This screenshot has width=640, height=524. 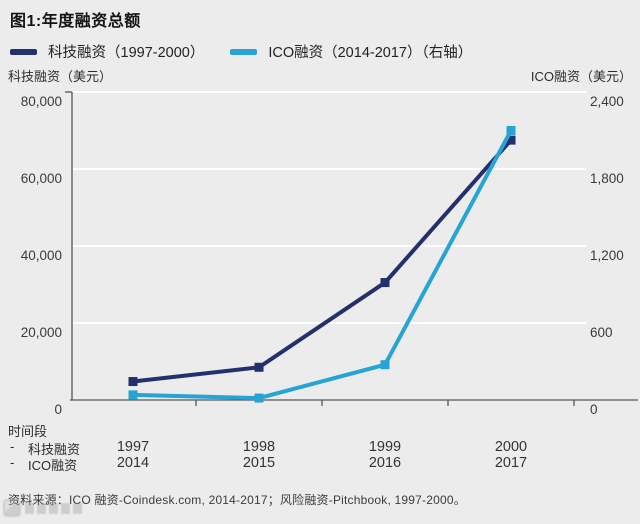 I want to click on watermark, so click(x=44, y=508).